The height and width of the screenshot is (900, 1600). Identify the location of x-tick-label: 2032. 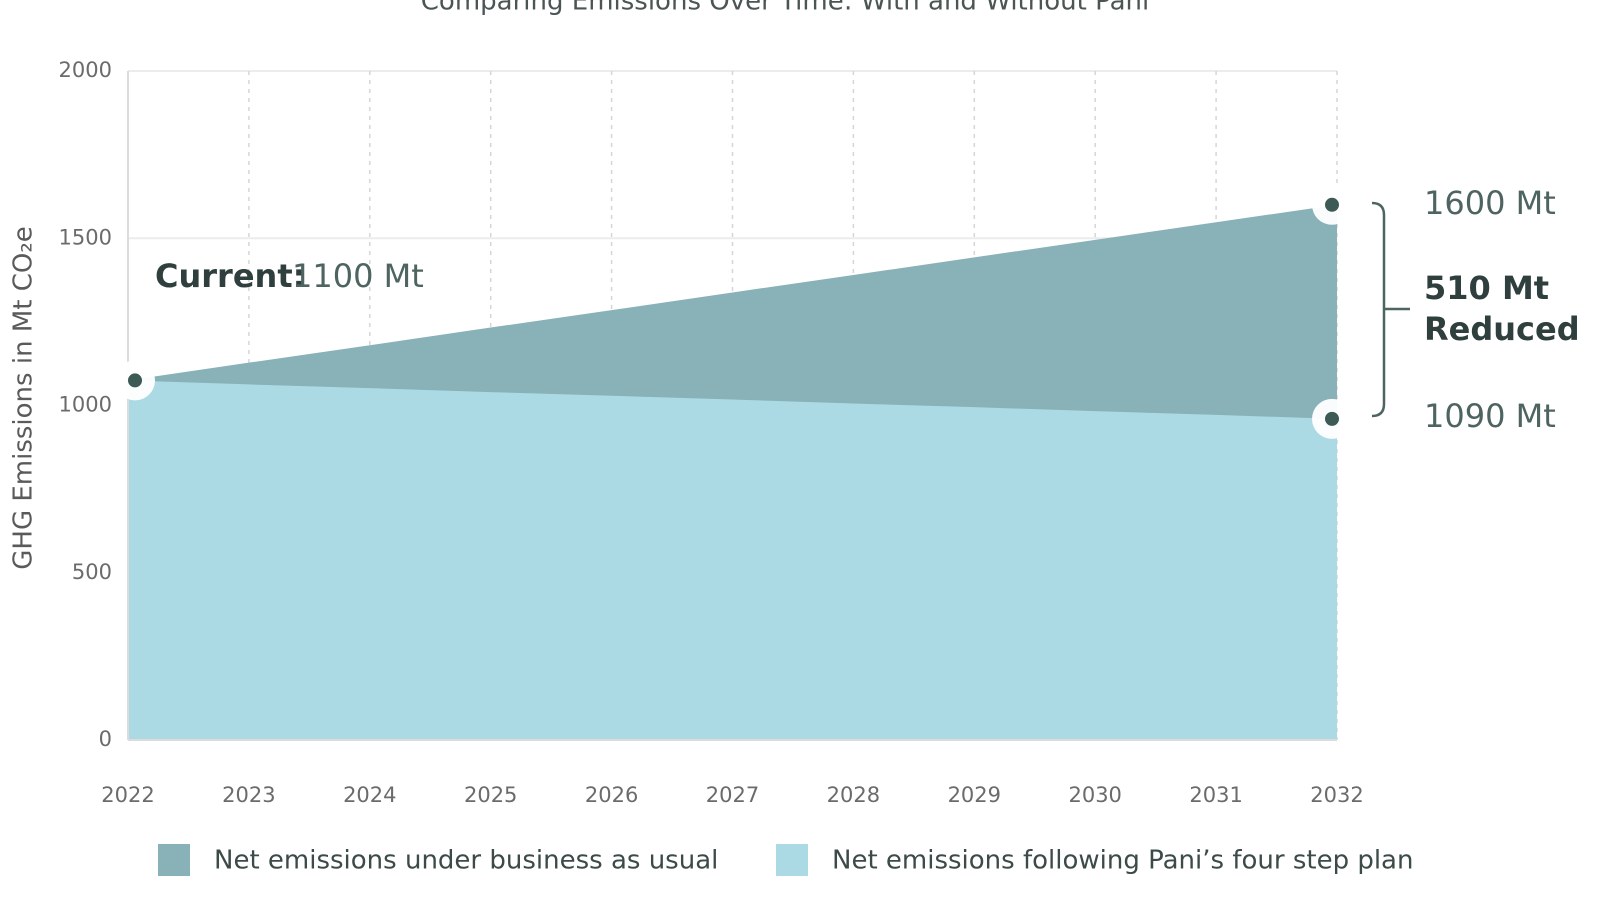
(1336, 795).